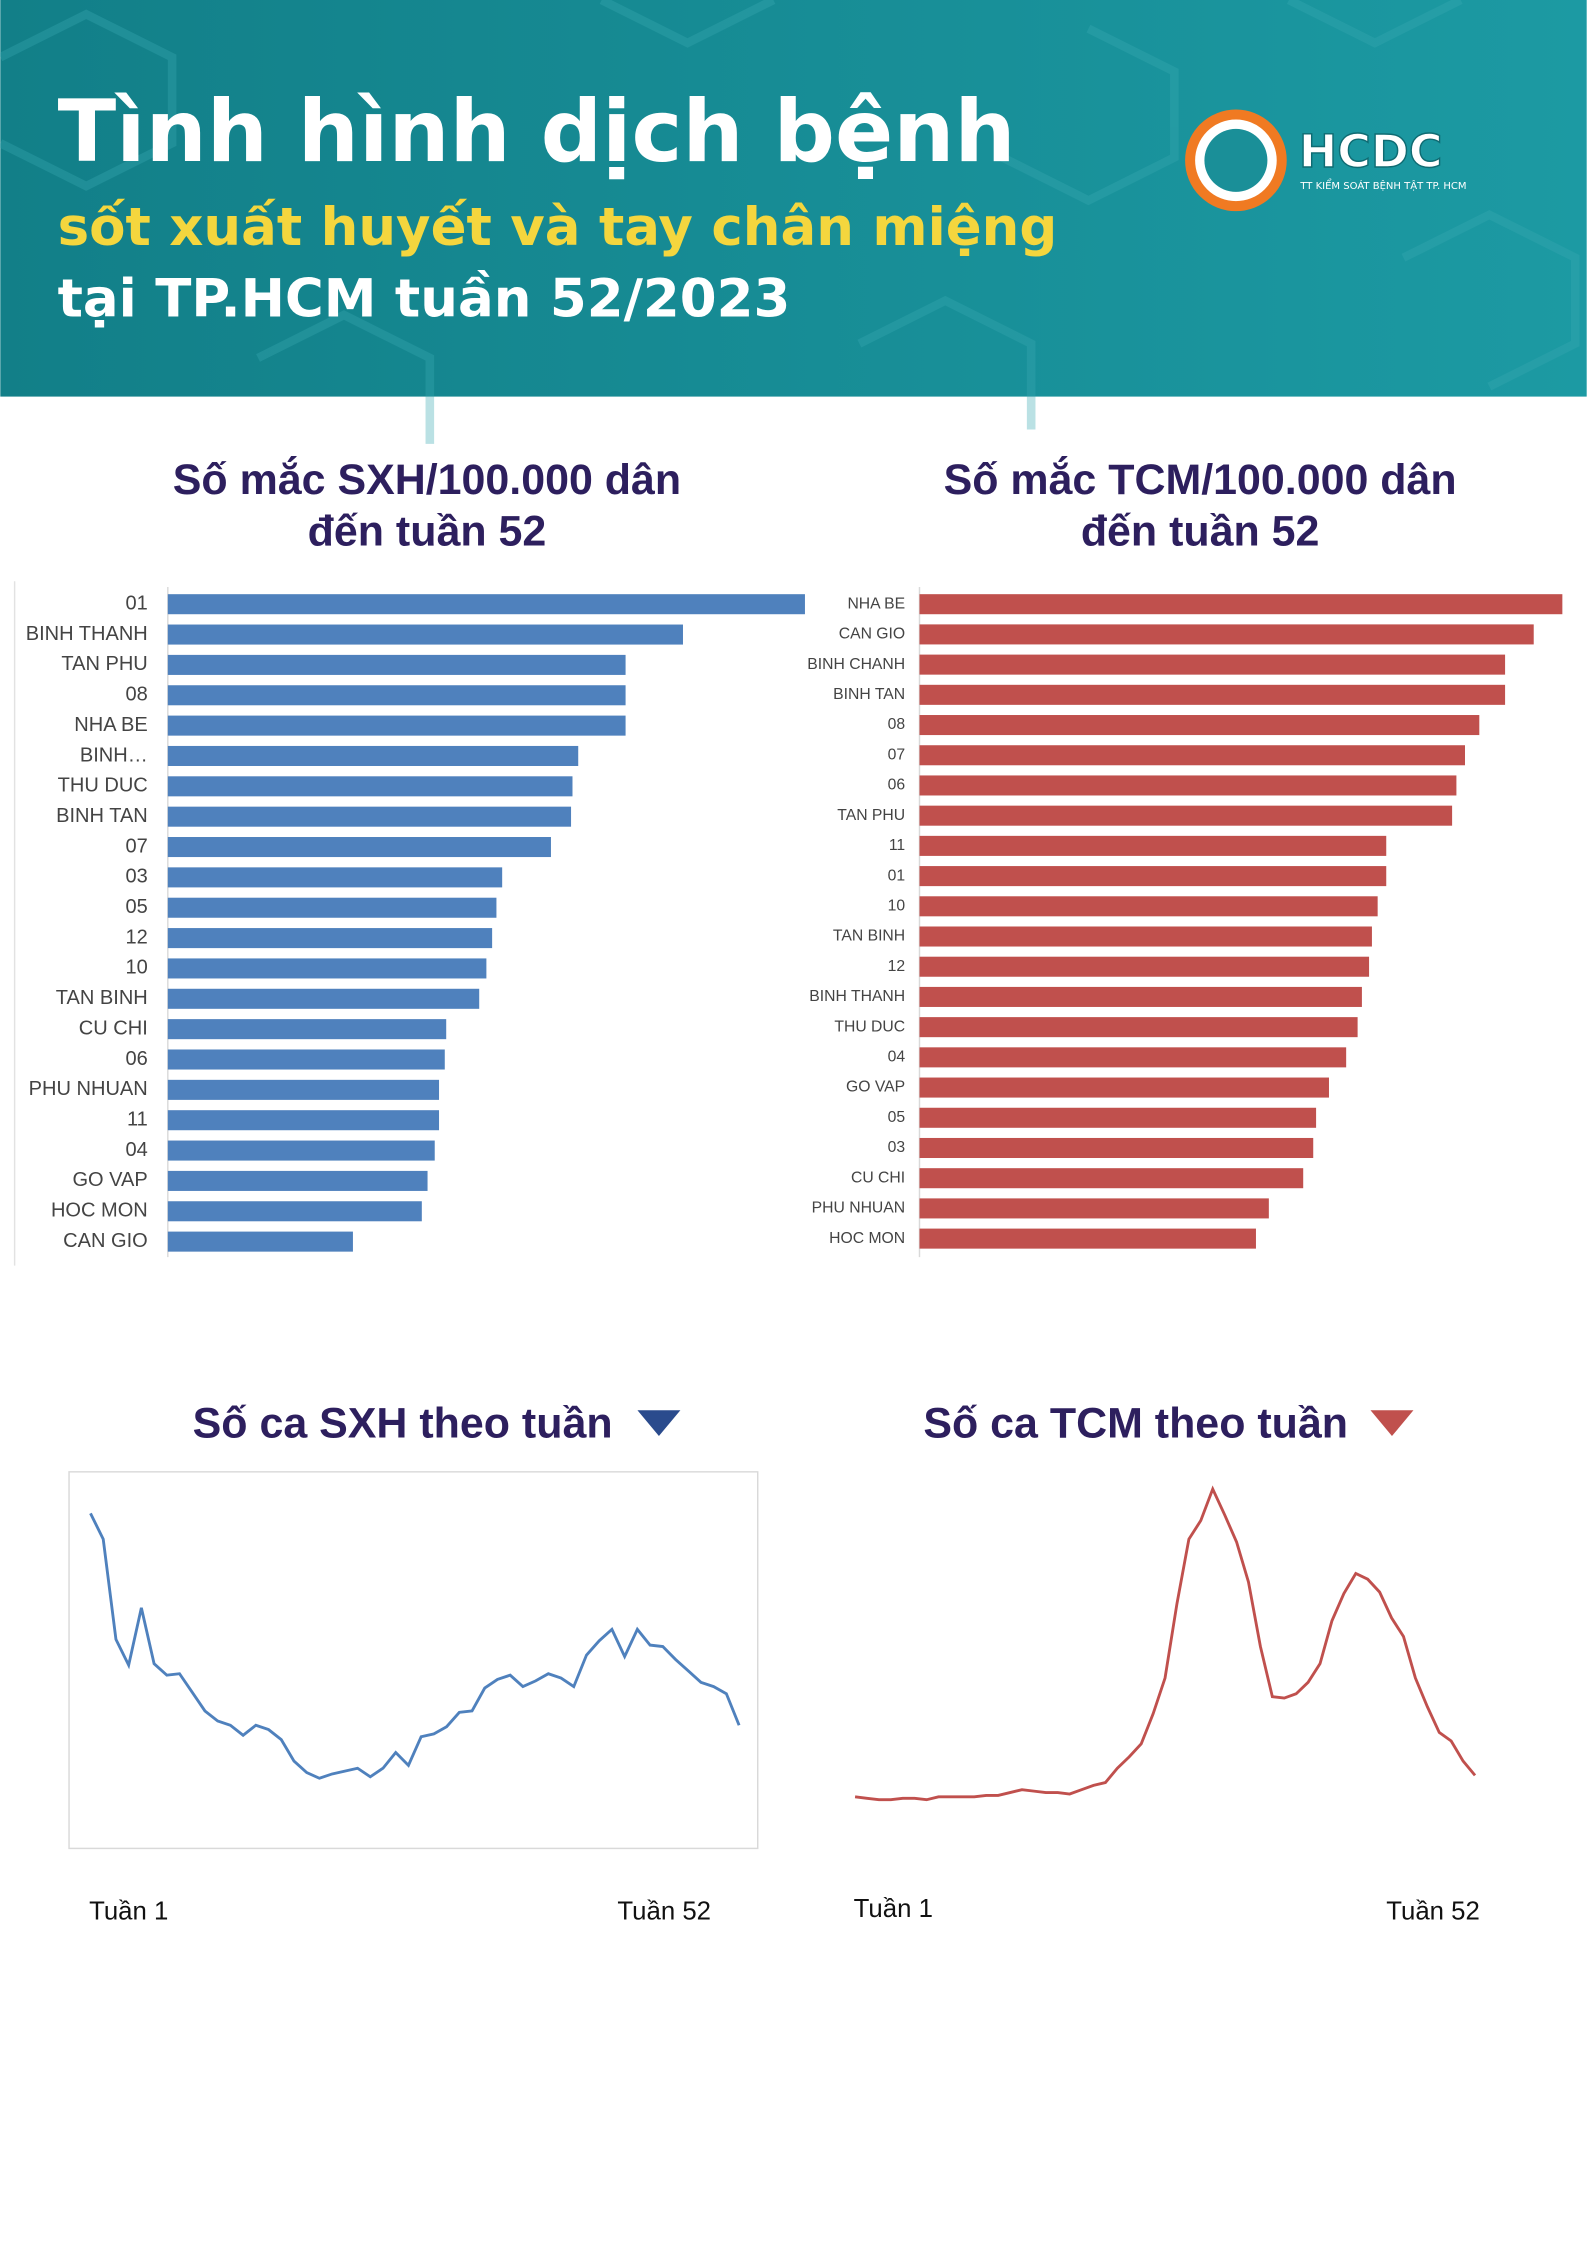 This screenshot has height=2245, width=1587. I want to click on chart-title: Số ca TCM theo tuần, so click(1135, 1423).